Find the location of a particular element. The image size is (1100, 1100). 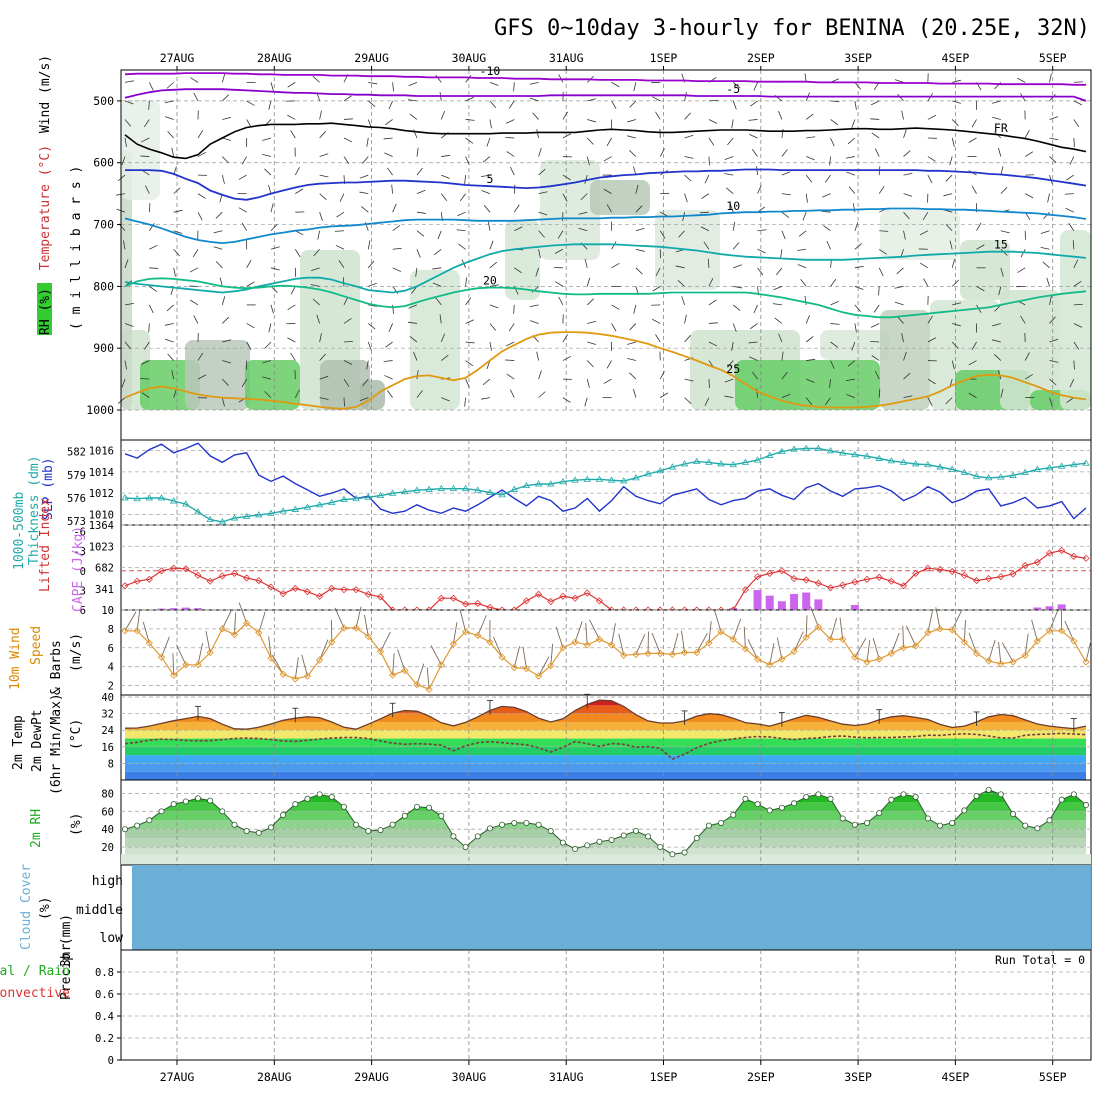

rh-panel: 20 40 60 80 2m RH (%) is located at coordinates (560, 822).